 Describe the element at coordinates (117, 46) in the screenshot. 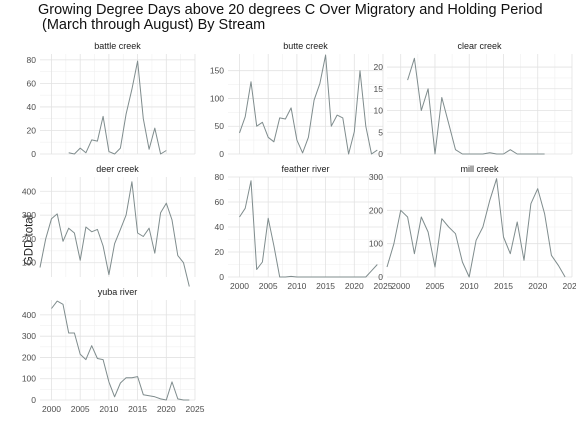

I see `panel-title: battle creek` at that location.